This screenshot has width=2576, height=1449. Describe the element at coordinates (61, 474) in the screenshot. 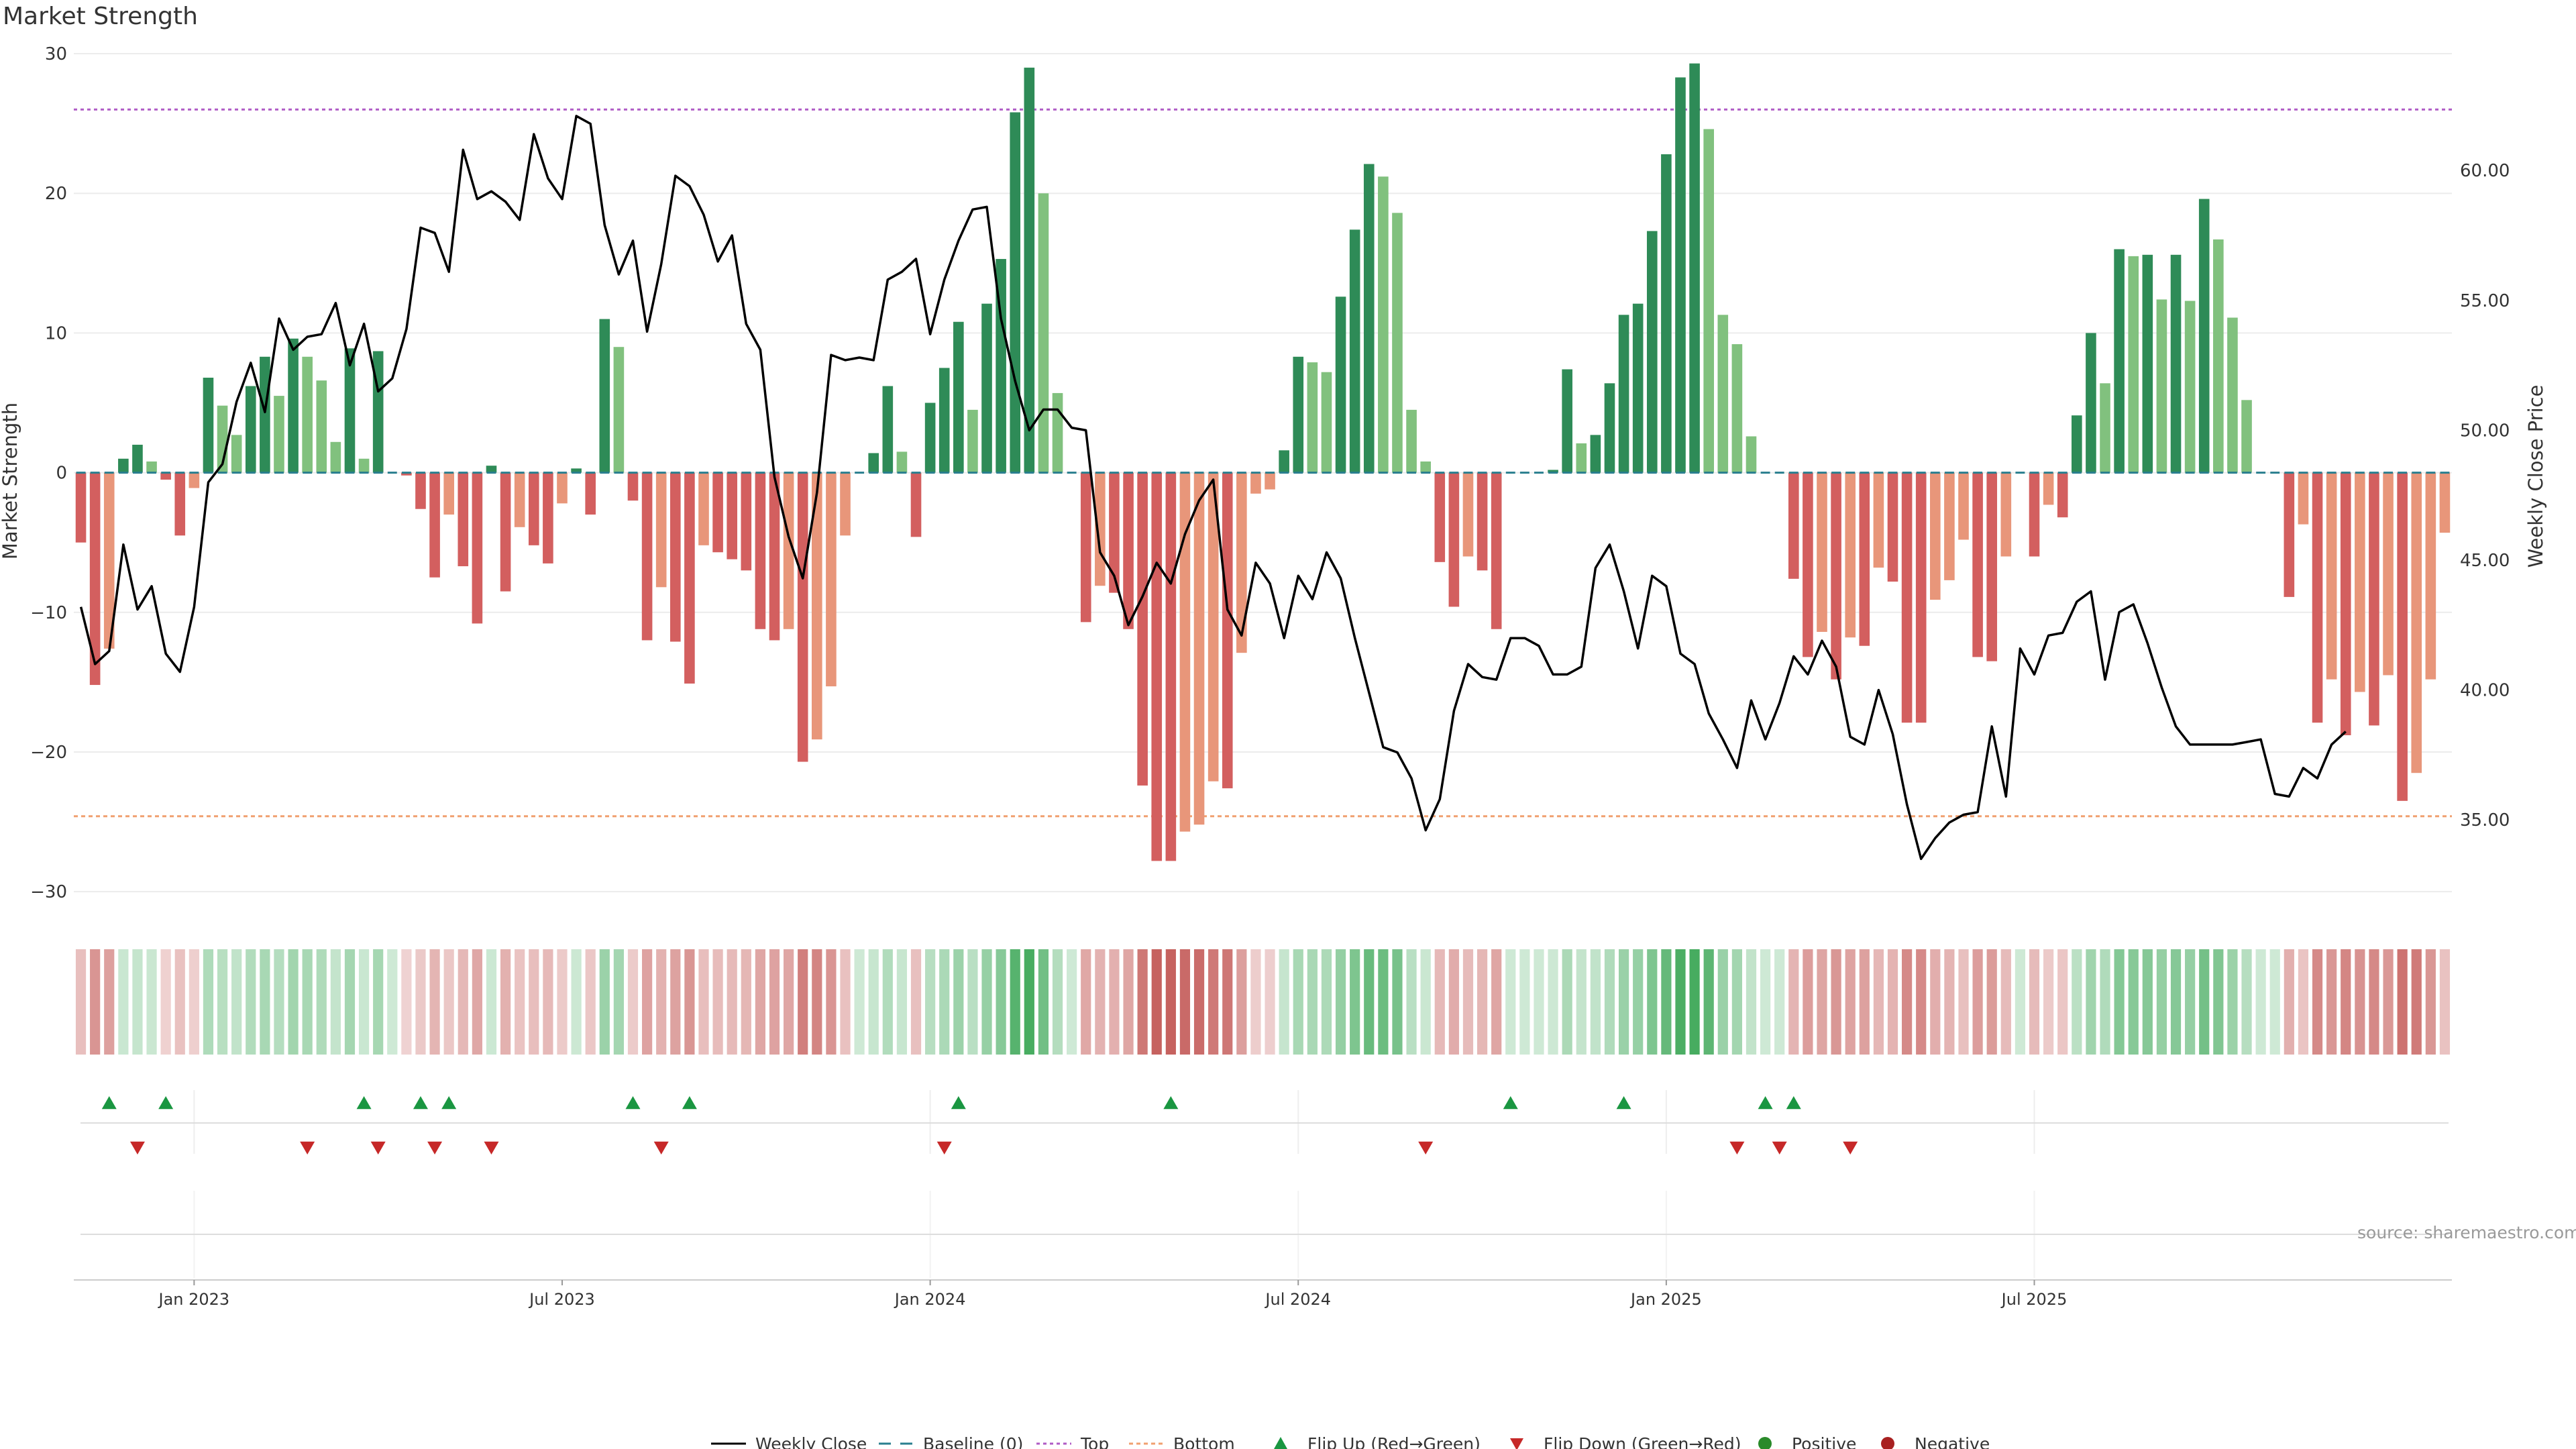

I see `y-tick-label: 0` at that location.